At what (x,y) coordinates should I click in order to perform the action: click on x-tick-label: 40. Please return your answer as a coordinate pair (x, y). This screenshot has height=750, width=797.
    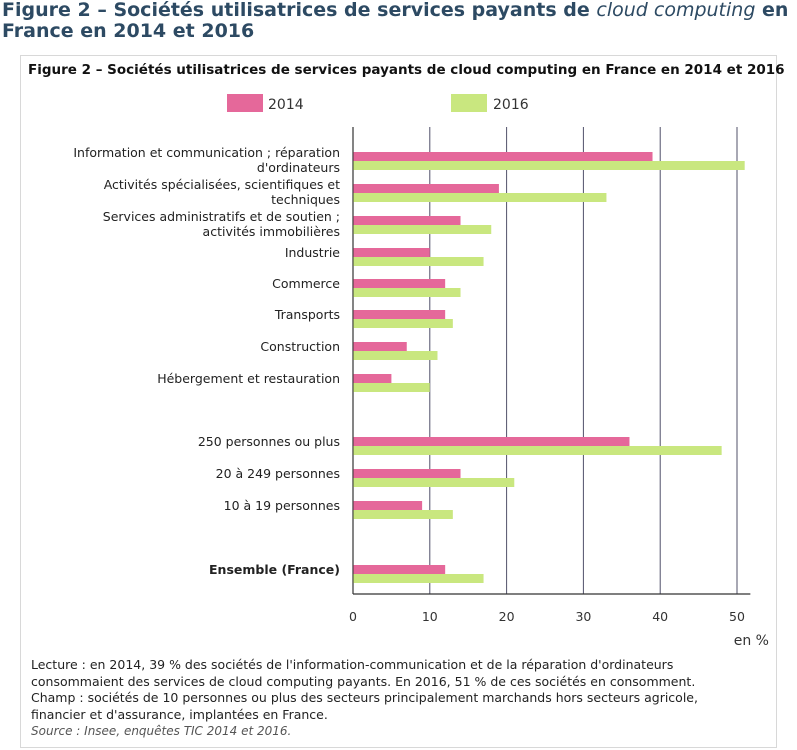
    Looking at the image, I should click on (660, 616).